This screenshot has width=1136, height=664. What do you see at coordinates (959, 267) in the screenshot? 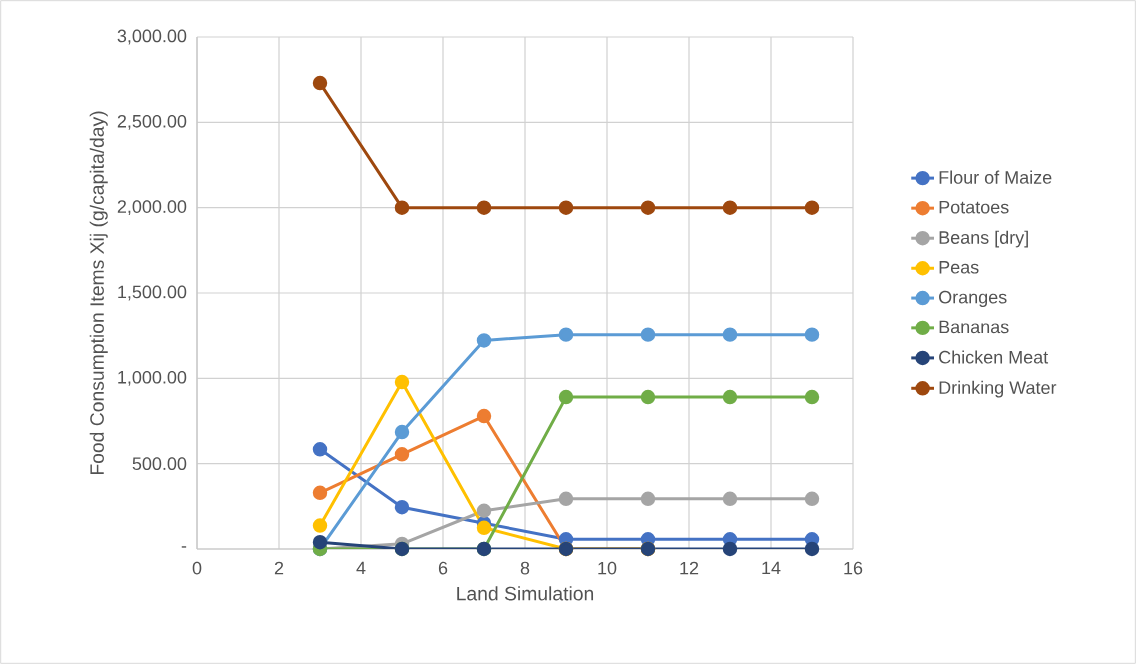
I see `legend-label: Peas` at bounding box center [959, 267].